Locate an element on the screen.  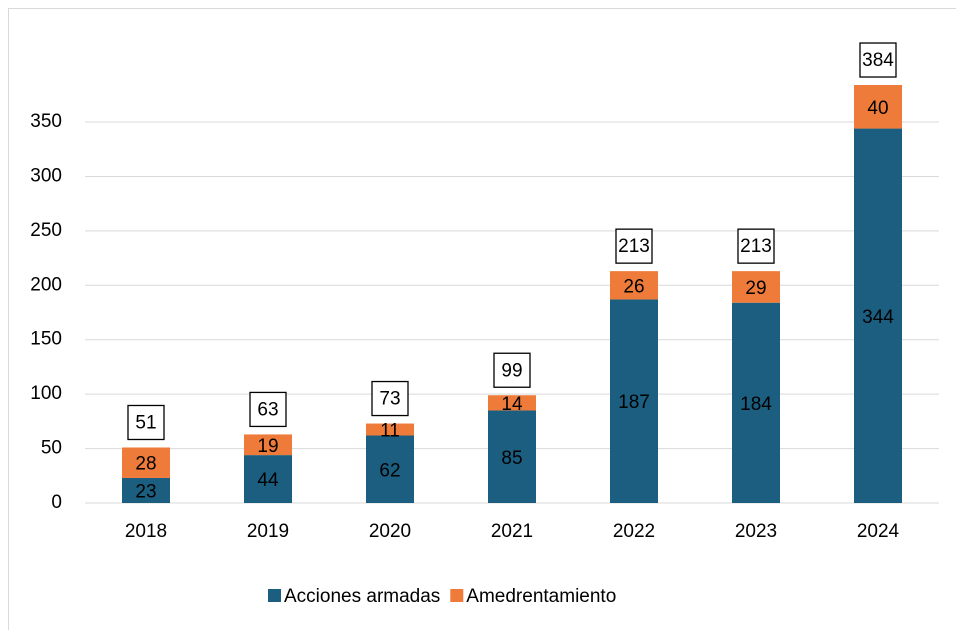
x-tick-label: 2019 is located at coordinates (268, 531).